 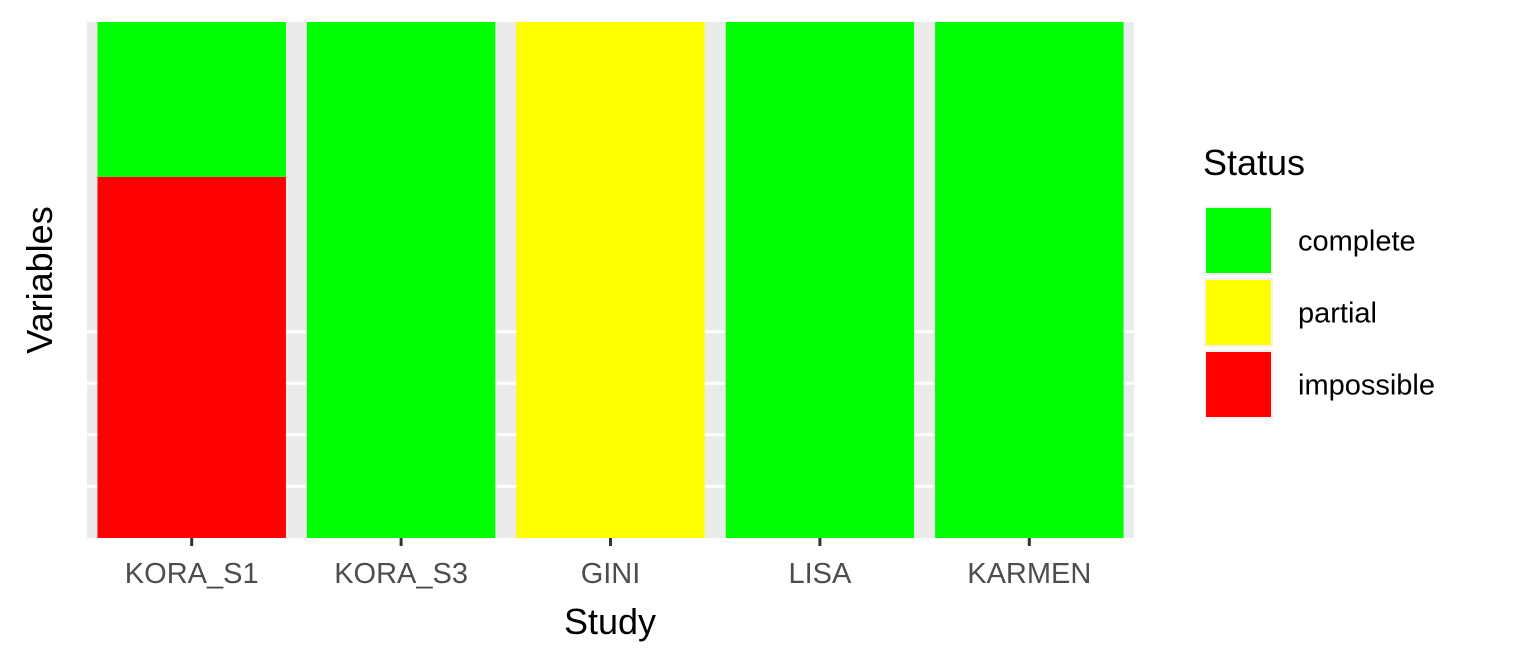 What do you see at coordinates (401, 574) in the screenshot?
I see `x-tick-label: KORA_S3` at bounding box center [401, 574].